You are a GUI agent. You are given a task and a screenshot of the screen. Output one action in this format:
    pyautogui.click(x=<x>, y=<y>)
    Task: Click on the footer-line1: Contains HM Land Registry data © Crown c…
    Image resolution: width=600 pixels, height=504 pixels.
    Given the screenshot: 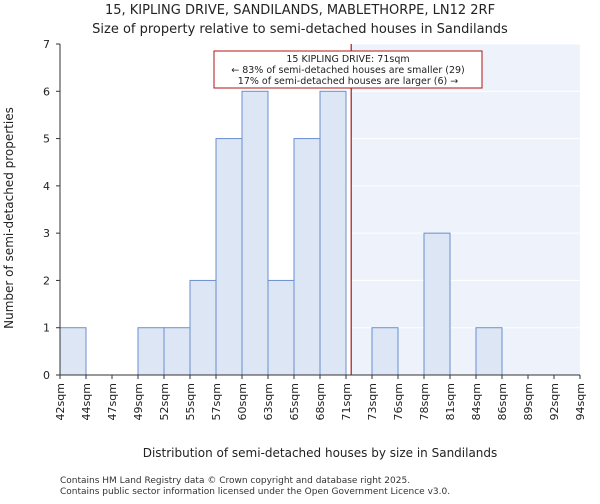 What is the action you would take?
    pyautogui.click(x=235, y=481)
    